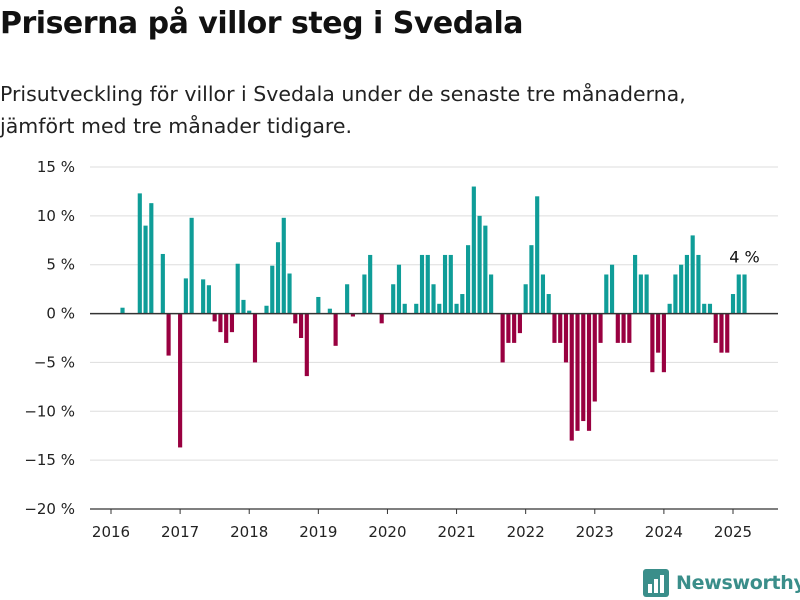  I want to click on x-tick-label: 2024, so click(664, 532).